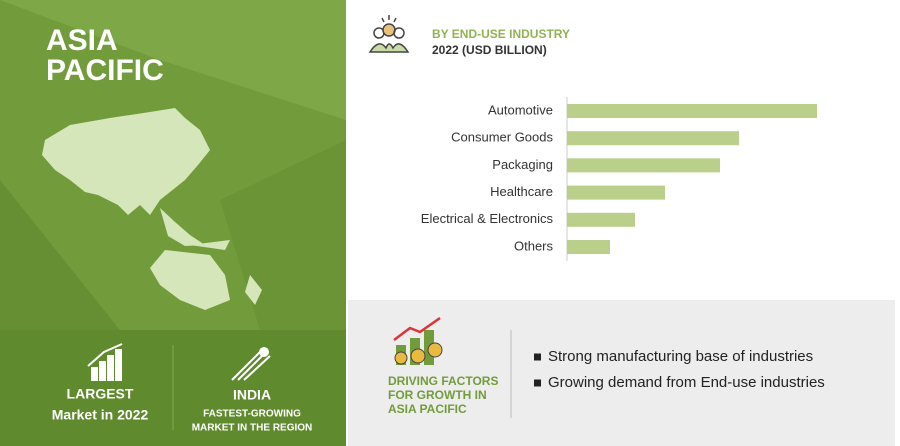  What do you see at coordinates (252, 395) in the screenshot?
I see `stat-label: INDIA` at bounding box center [252, 395].